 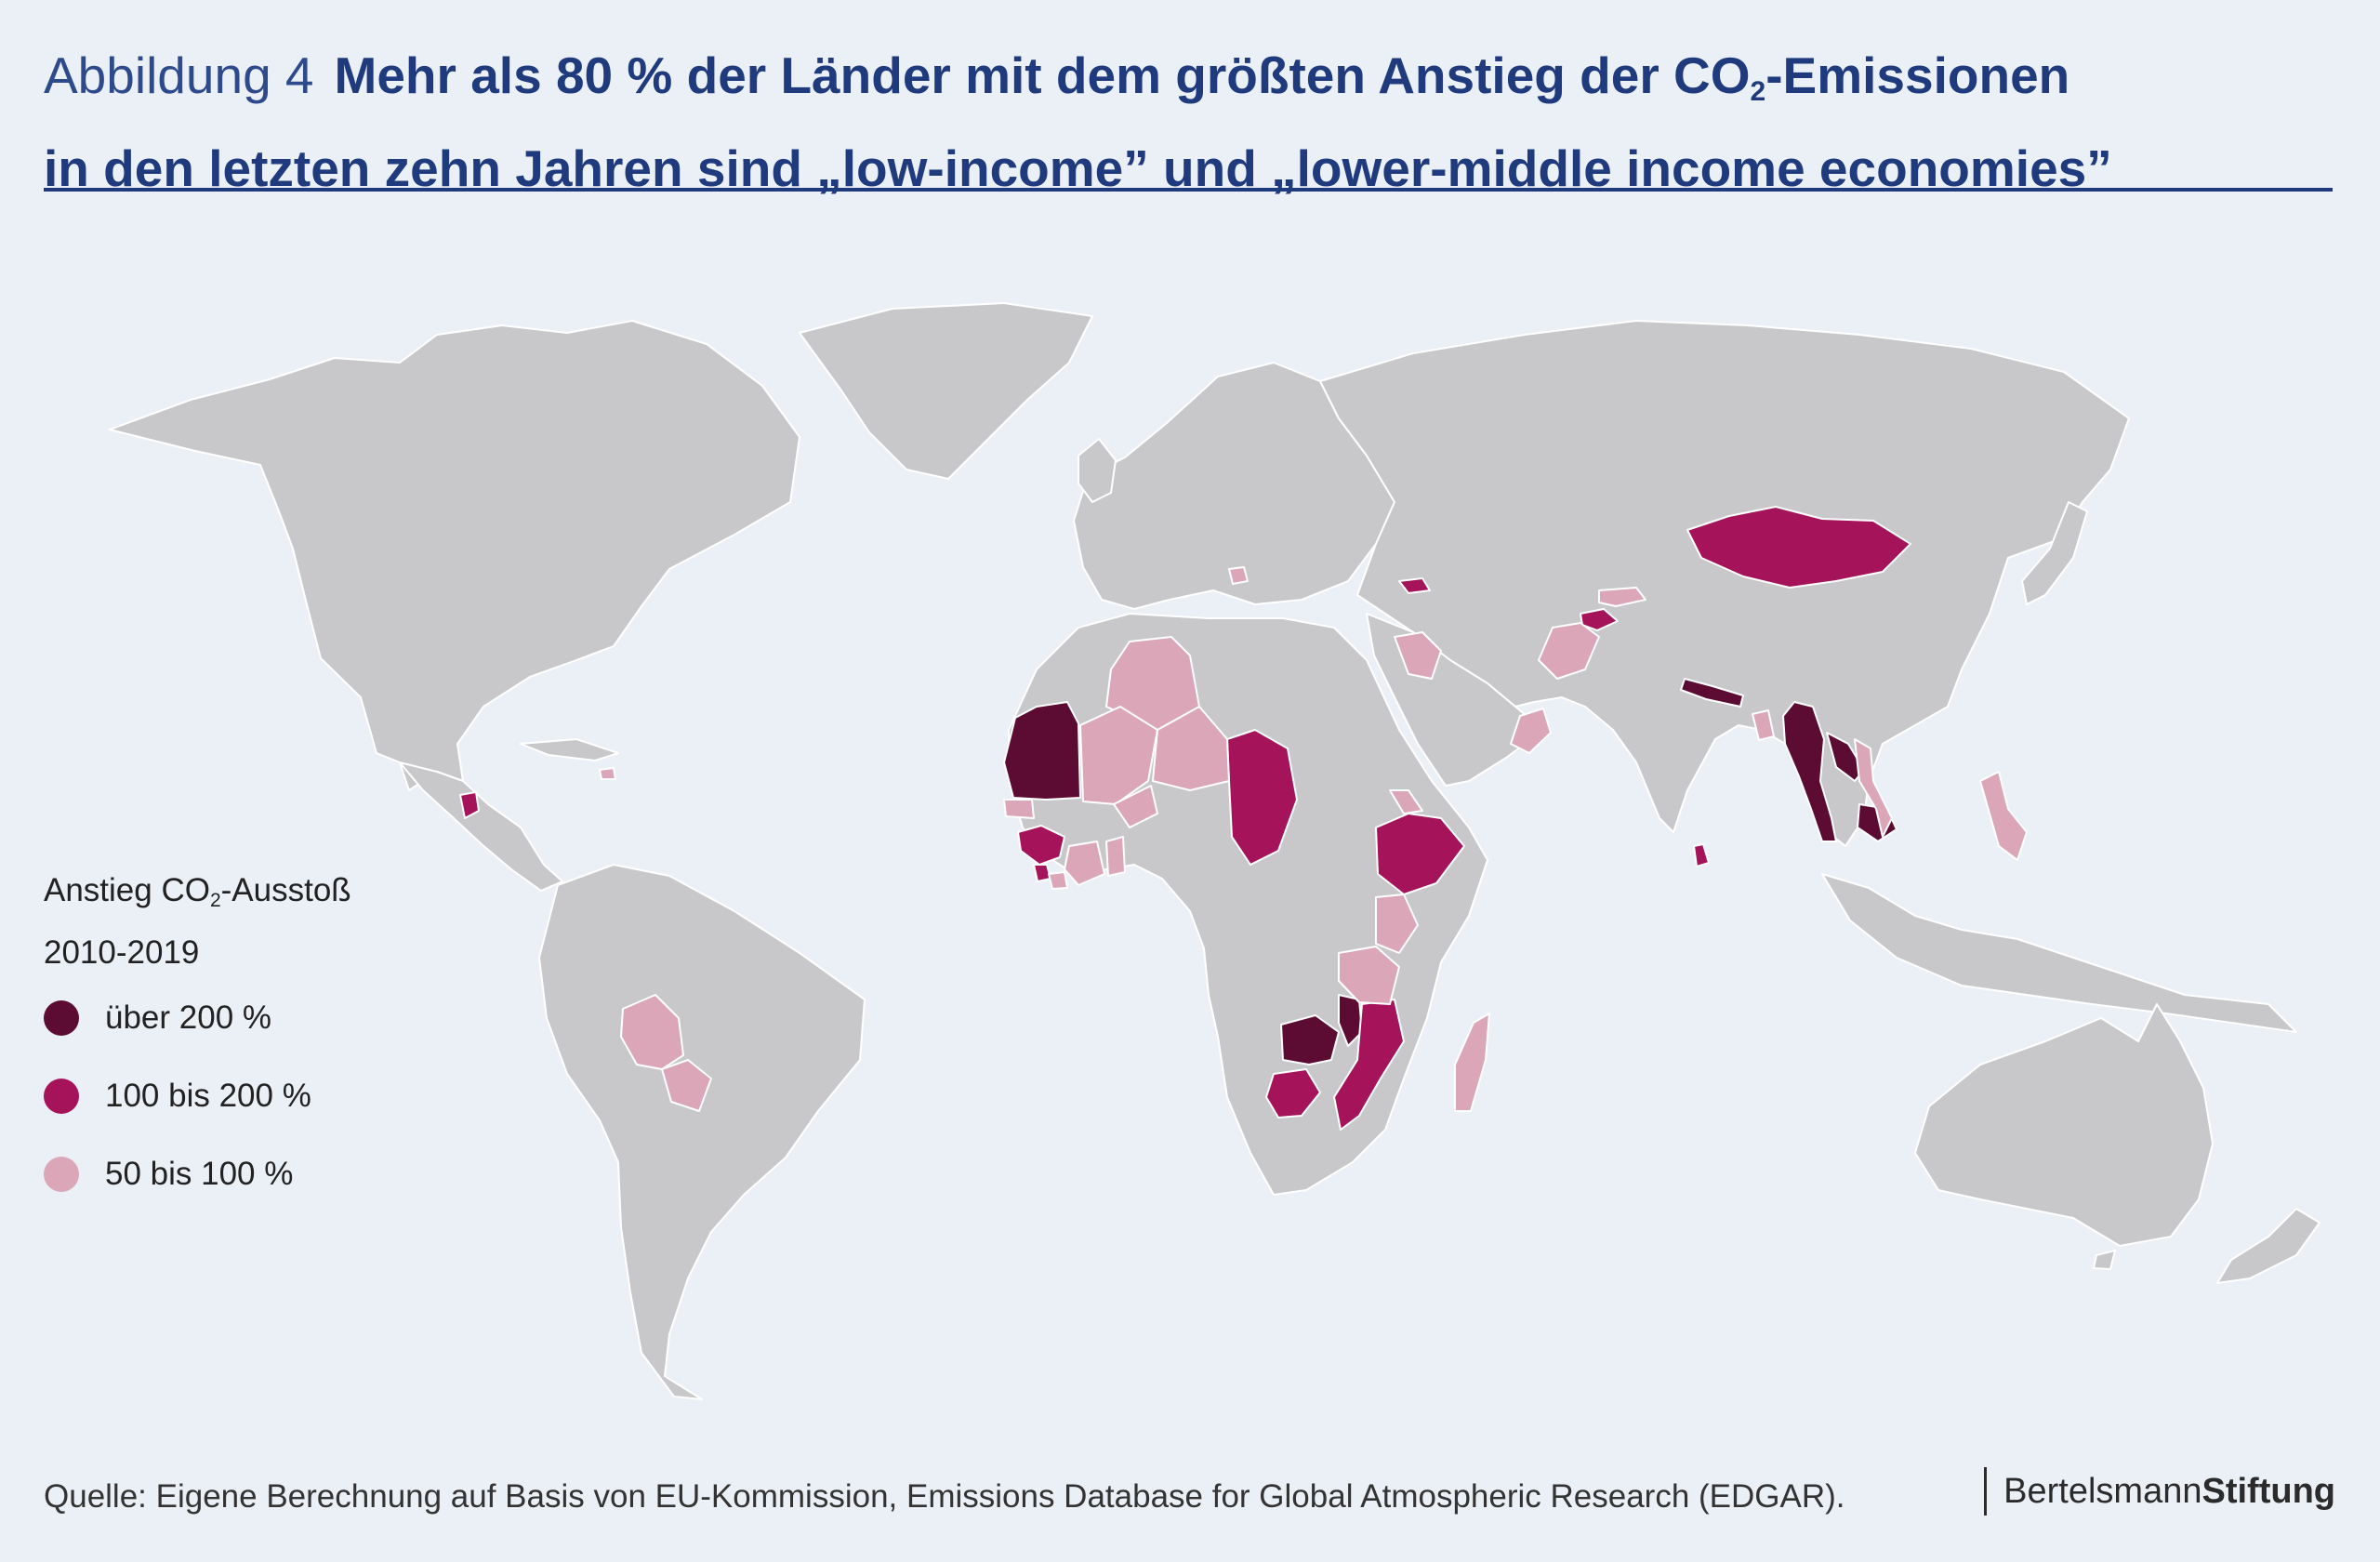 What do you see at coordinates (454, 555) in the screenshot?
I see `north-america` at bounding box center [454, 555].